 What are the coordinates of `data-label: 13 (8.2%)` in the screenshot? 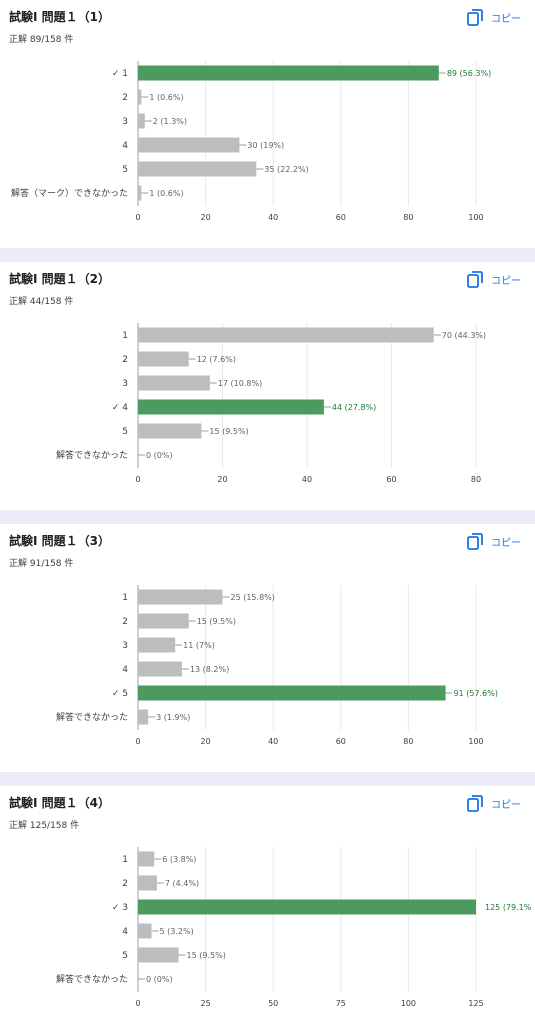 It's located at (209, 669).